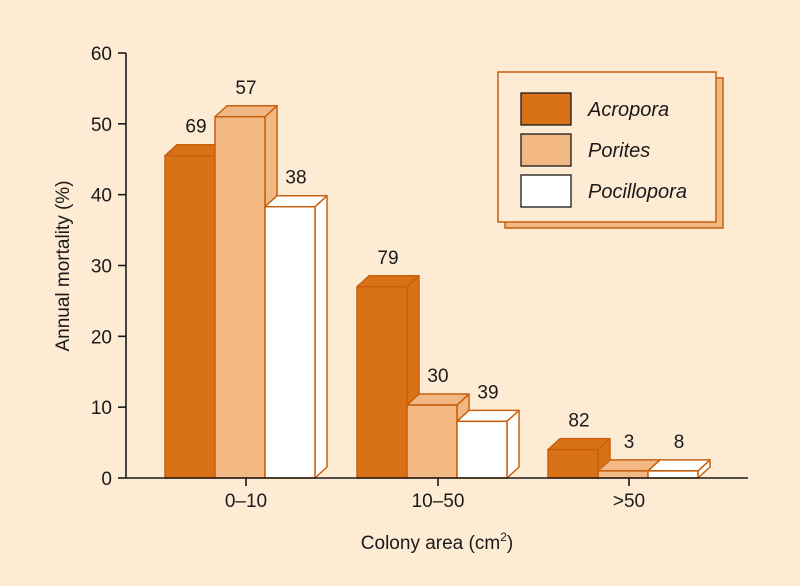 This screenshot has height=586, width=800. Describe the element at coordinates (628, 110) in the screenshot. I see `legend-label-acropora: Acropora` at that location.